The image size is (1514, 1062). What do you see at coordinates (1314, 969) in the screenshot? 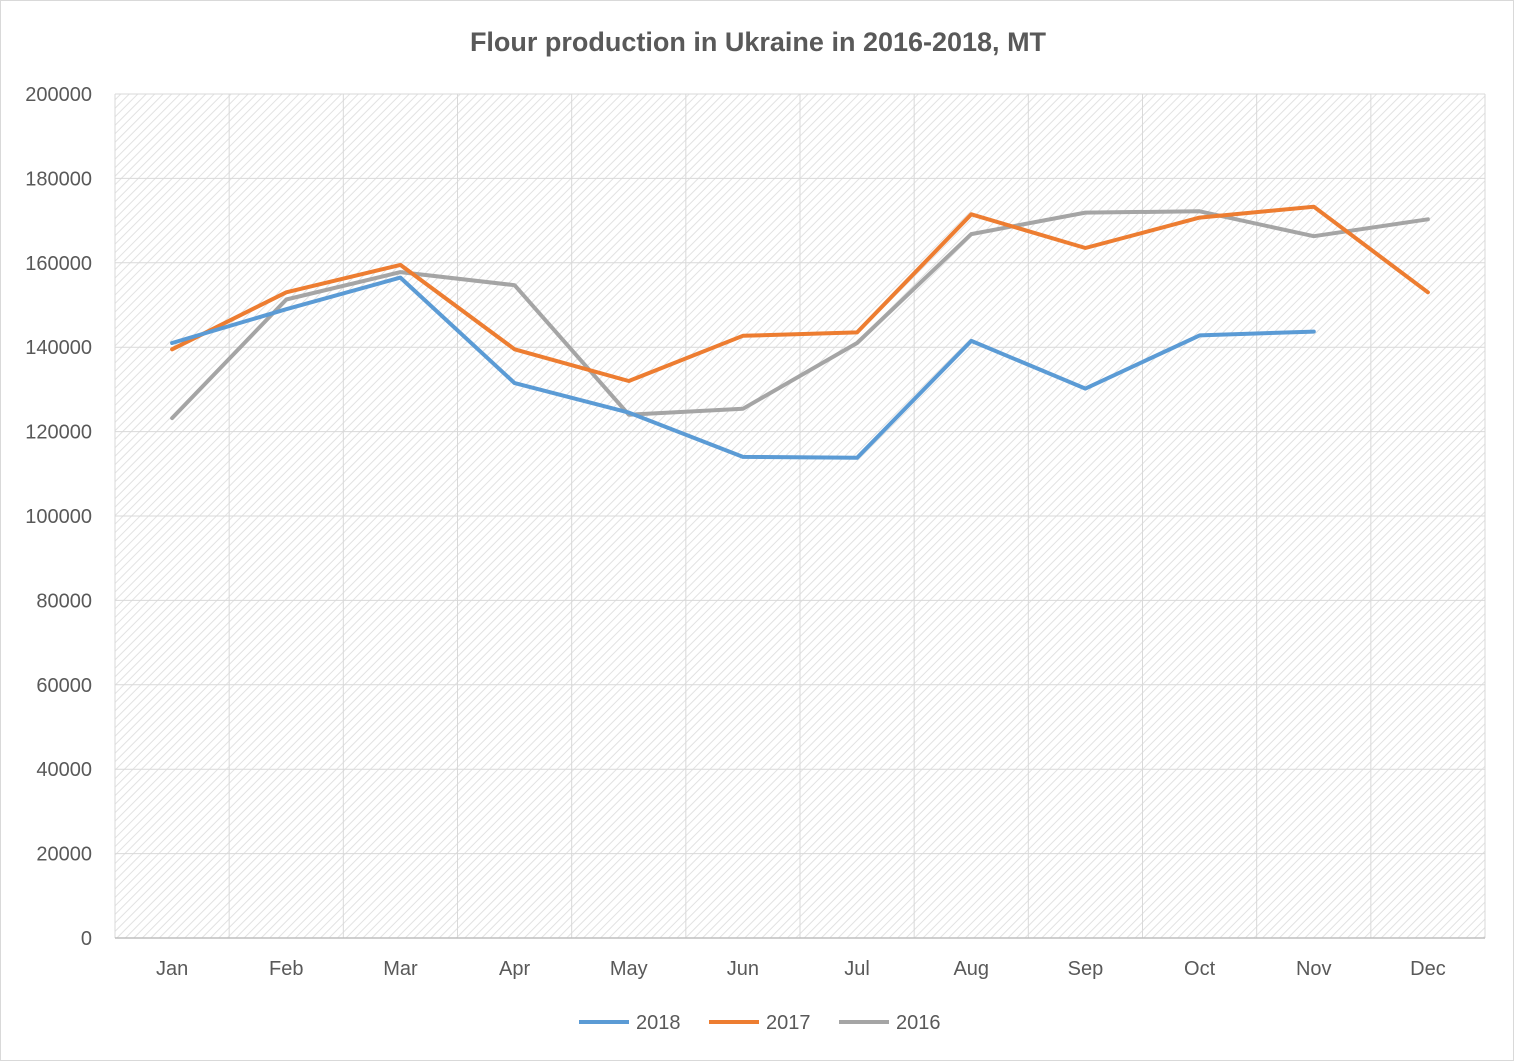
I see `x-tick-label: Nov` at bounding box center [1314, 969].